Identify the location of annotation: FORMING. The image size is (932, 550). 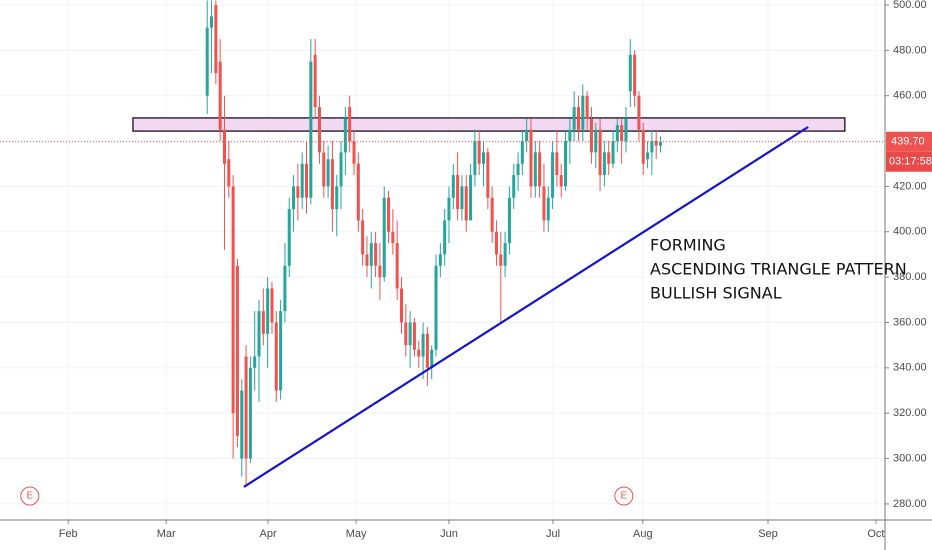
(688, 245).